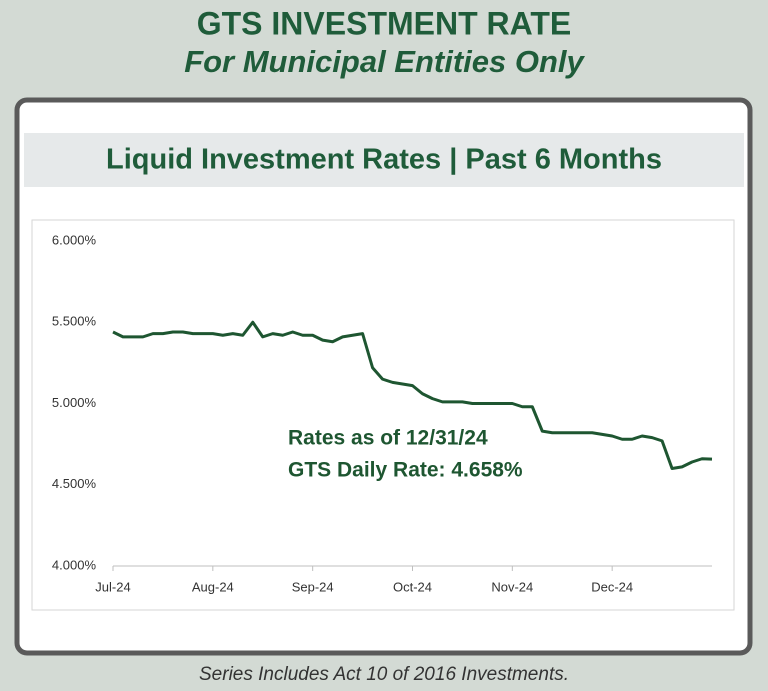 This screenshot has height=691, width=768. Describe the element at coordinates (74, 402) in the screenshot. I see `y-tick-label: 5.000%` at that location.